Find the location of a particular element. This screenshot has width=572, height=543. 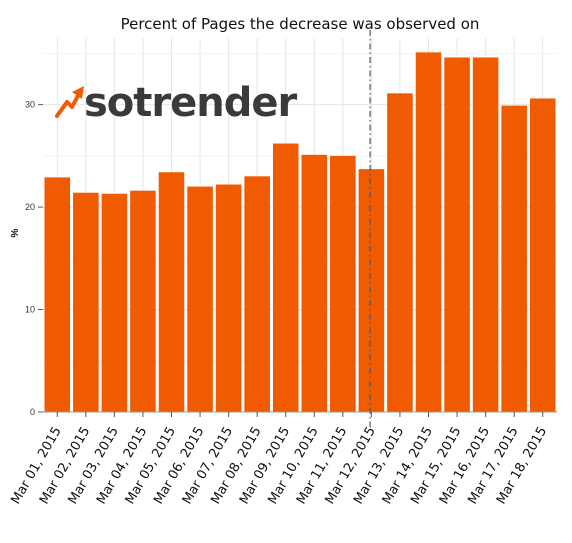

sotrender-logo: sotrender is located at coordinates (177, 103).